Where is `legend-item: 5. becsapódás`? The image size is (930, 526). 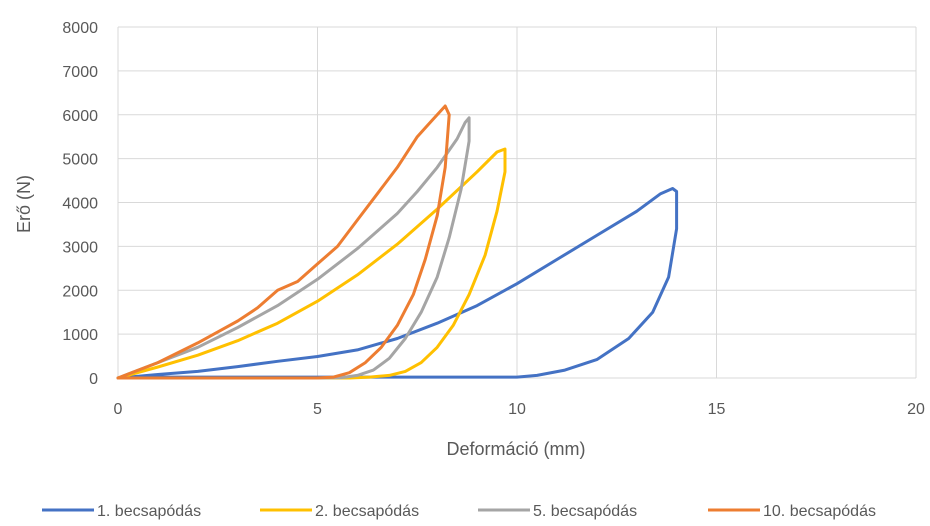
legend-item: 5. becsapódás is located at coordinates (557, 511).